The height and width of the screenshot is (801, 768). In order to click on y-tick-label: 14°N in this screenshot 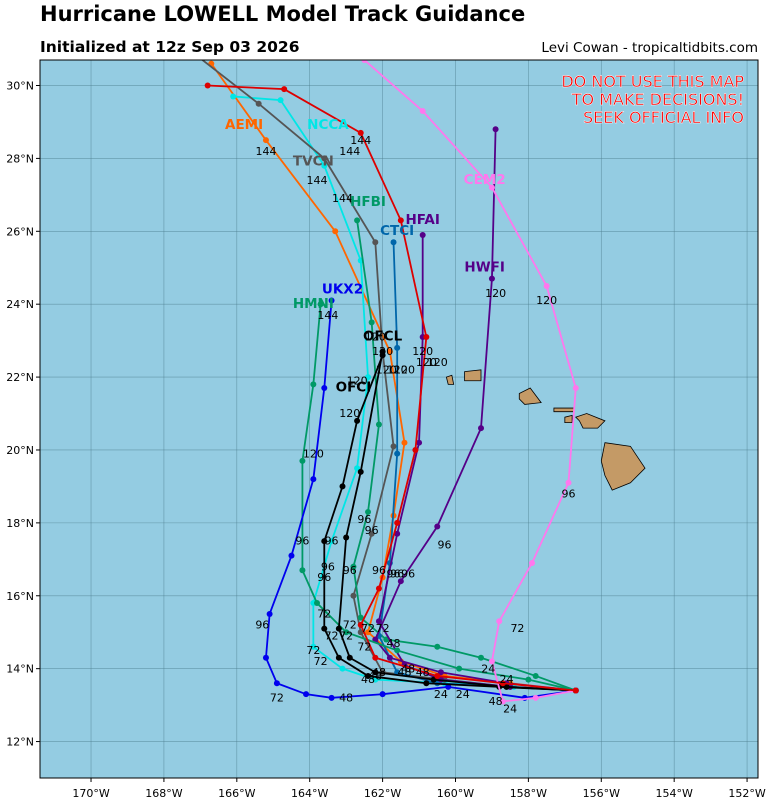, I will do `click(20, 669)`.